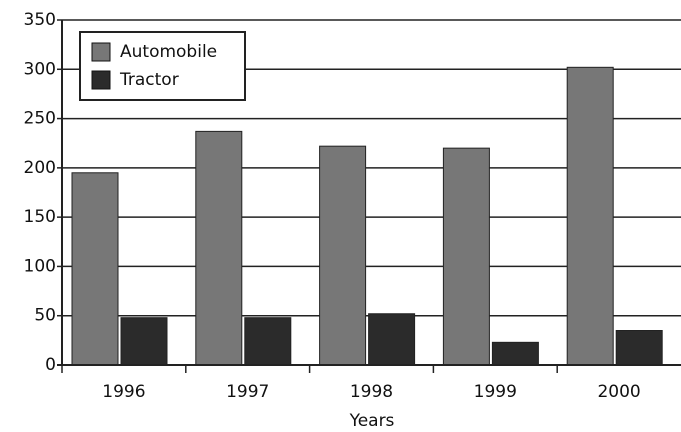 This screenshot has width=681, height=432. Describe the element at coordinates (149, 80) in the screenshot. I see `legend-label: Tractor` at that location.